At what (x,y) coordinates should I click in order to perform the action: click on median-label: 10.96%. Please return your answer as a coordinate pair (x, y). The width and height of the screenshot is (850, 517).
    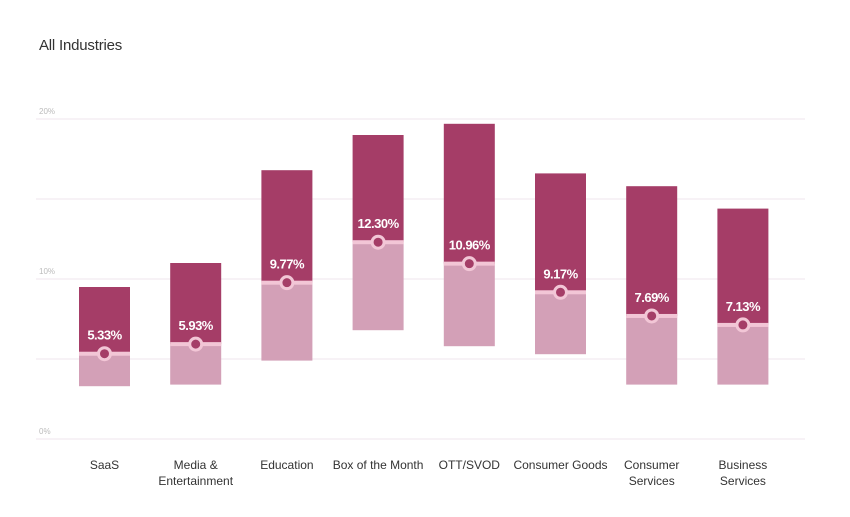
    Looking at the image, I should click on (470, 245).